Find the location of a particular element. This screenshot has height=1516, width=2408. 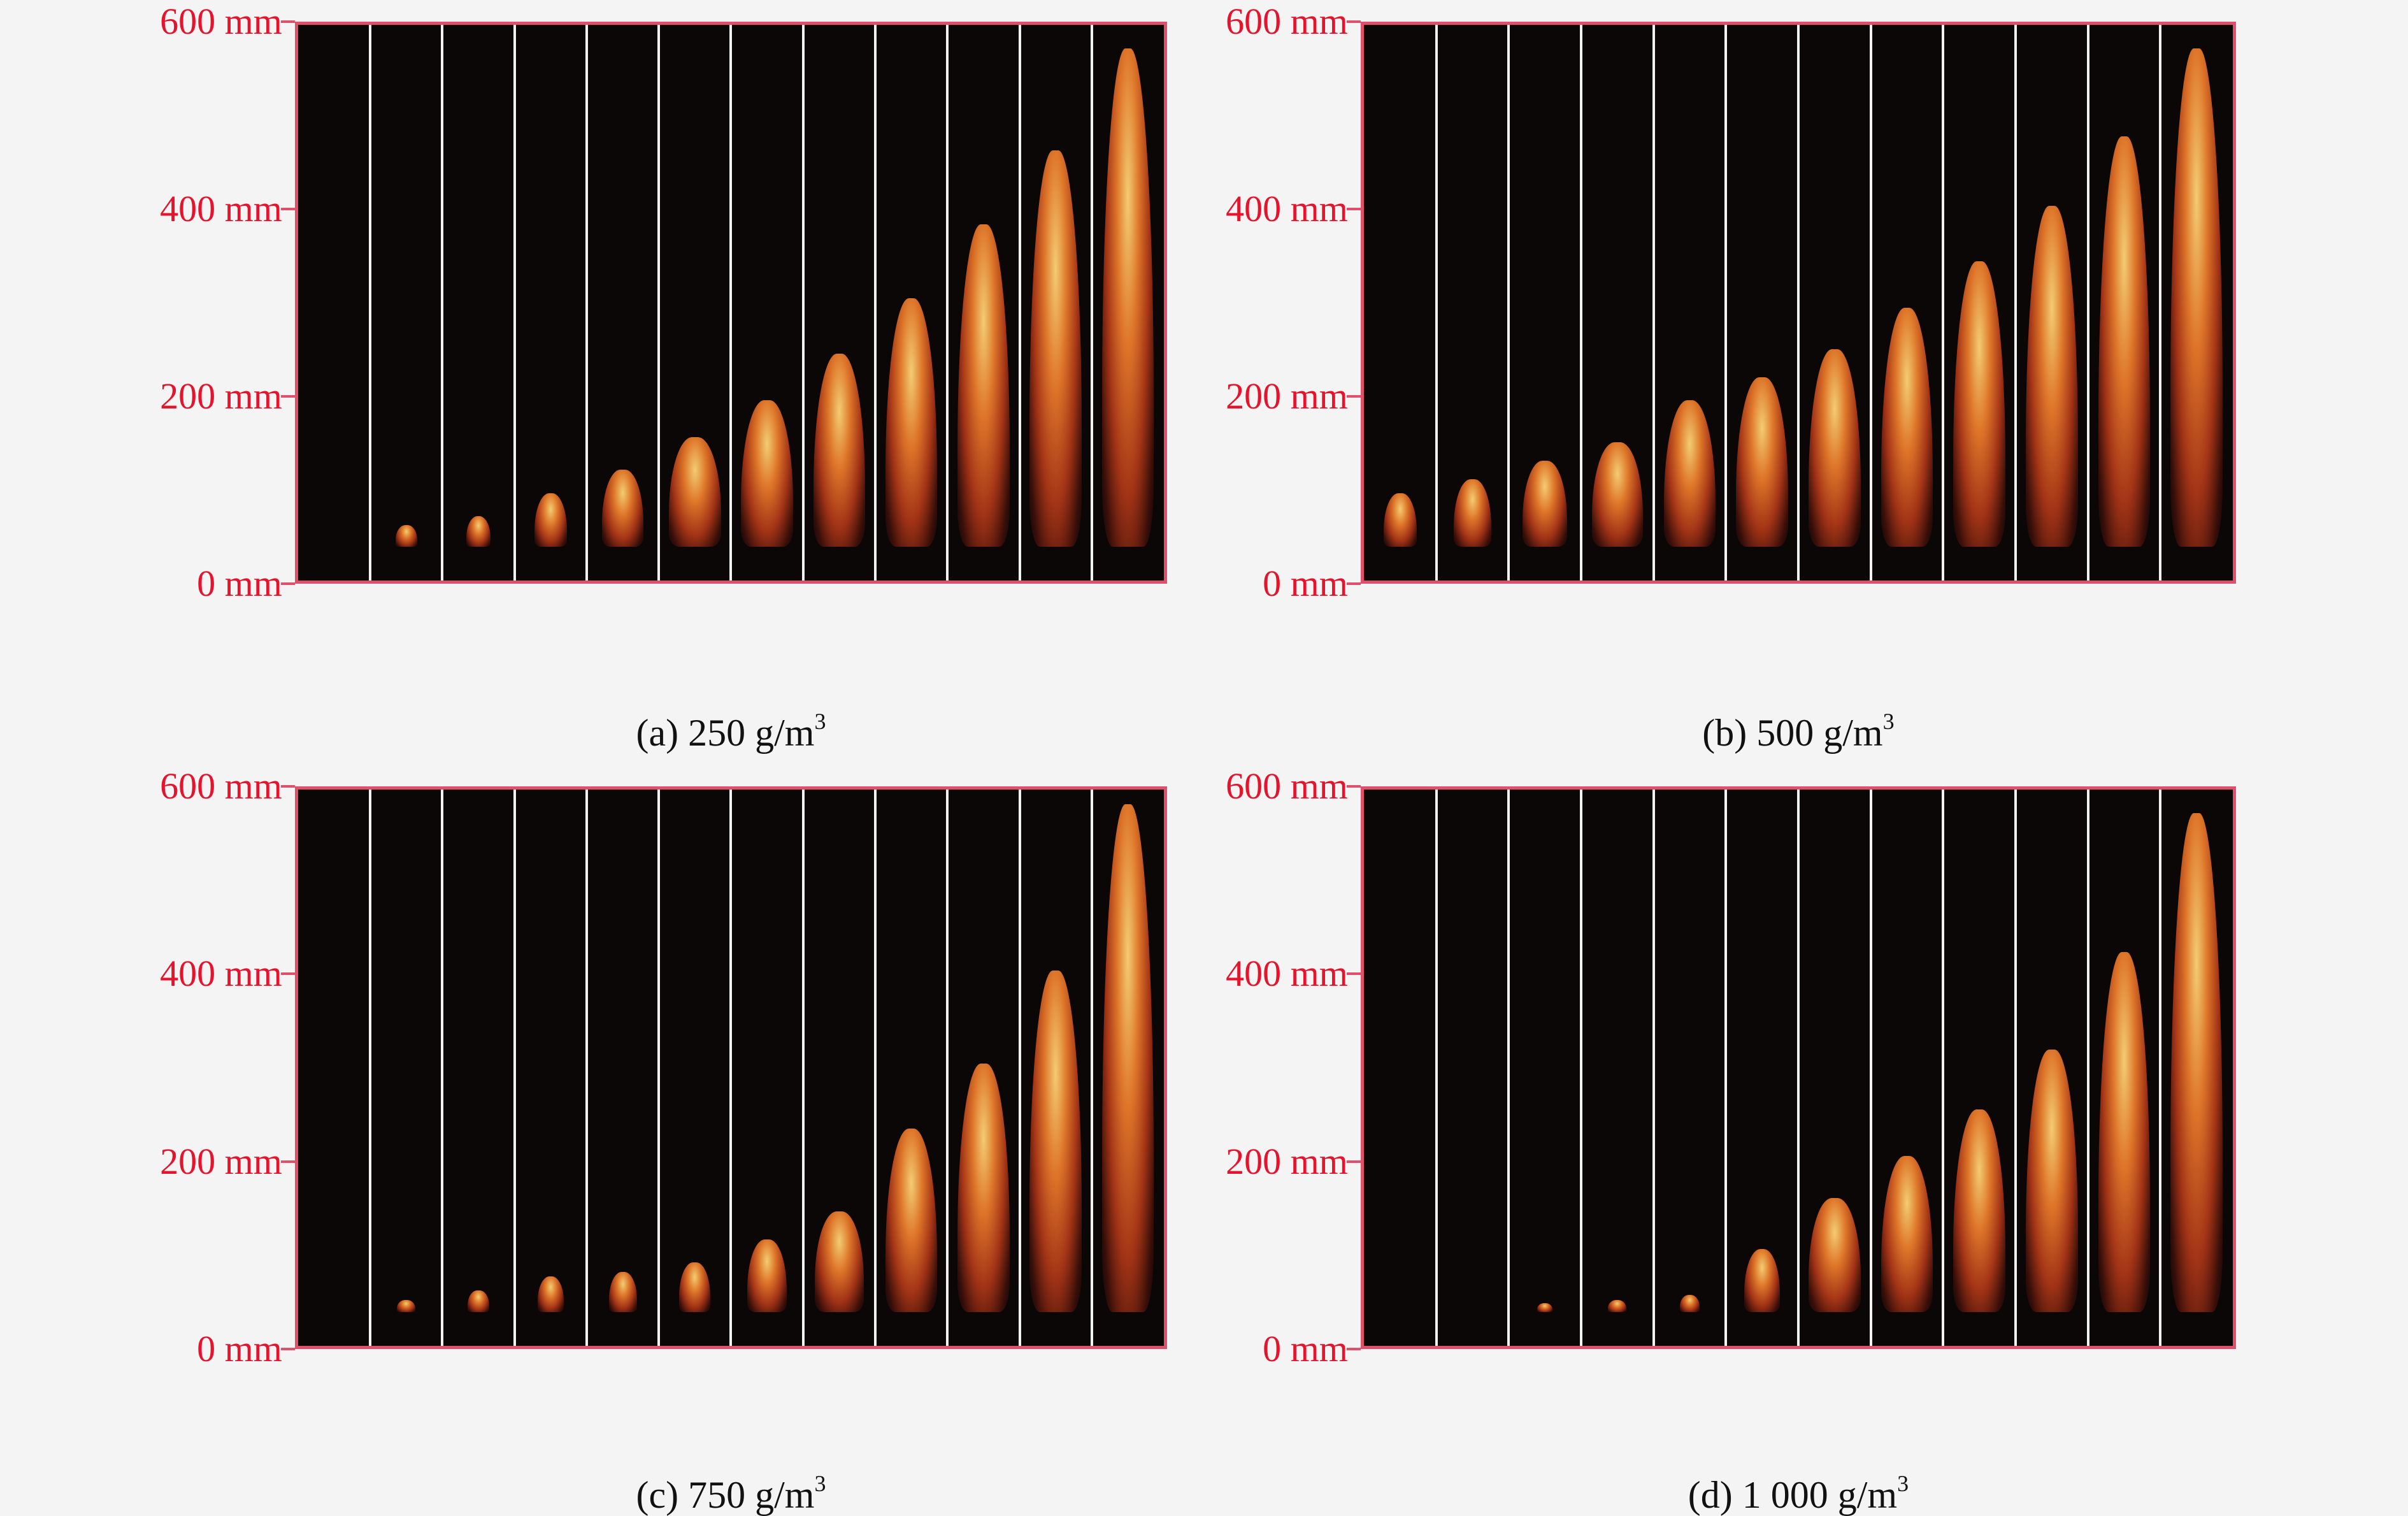

panel-caption: (c) 750 g/m3 is located at coordinates (731, 1489).